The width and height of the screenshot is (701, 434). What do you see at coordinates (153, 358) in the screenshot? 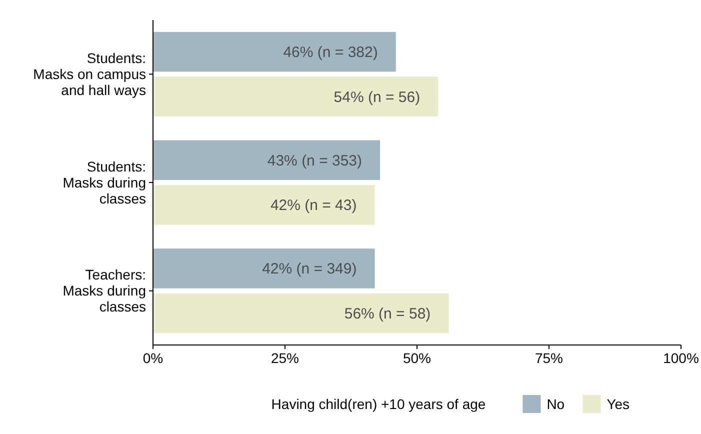
I see `x-tick-label: 0%` at bounding box center [153, 358].